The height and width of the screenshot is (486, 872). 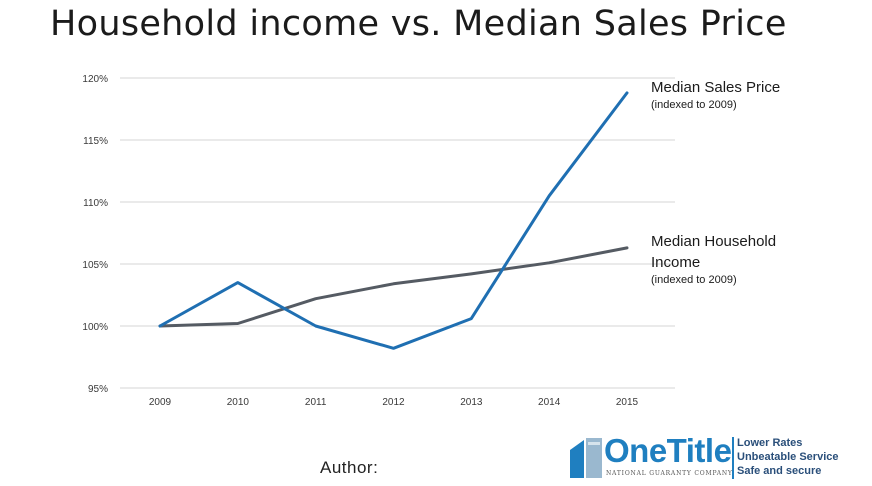 What do you see at coordinates (95, 234) in the screenshot?
I see `y-axis-ticks: 95% 100% 105% 110% 115% 120%` at bounding box center [95, 234].